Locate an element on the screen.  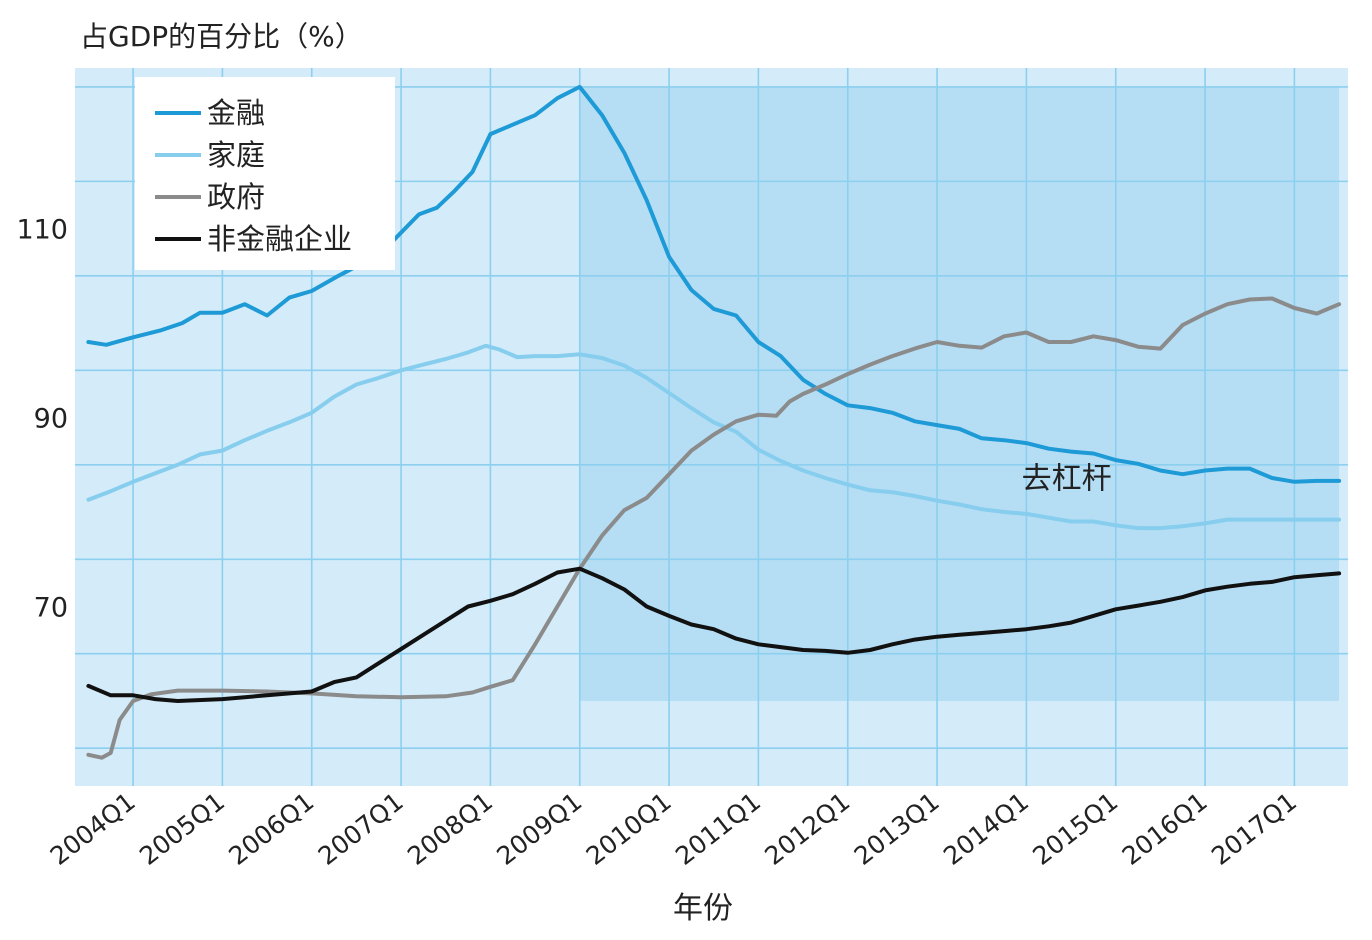
chart-title: 占GDP的百分比（%） is located at coordinates (221, 36).